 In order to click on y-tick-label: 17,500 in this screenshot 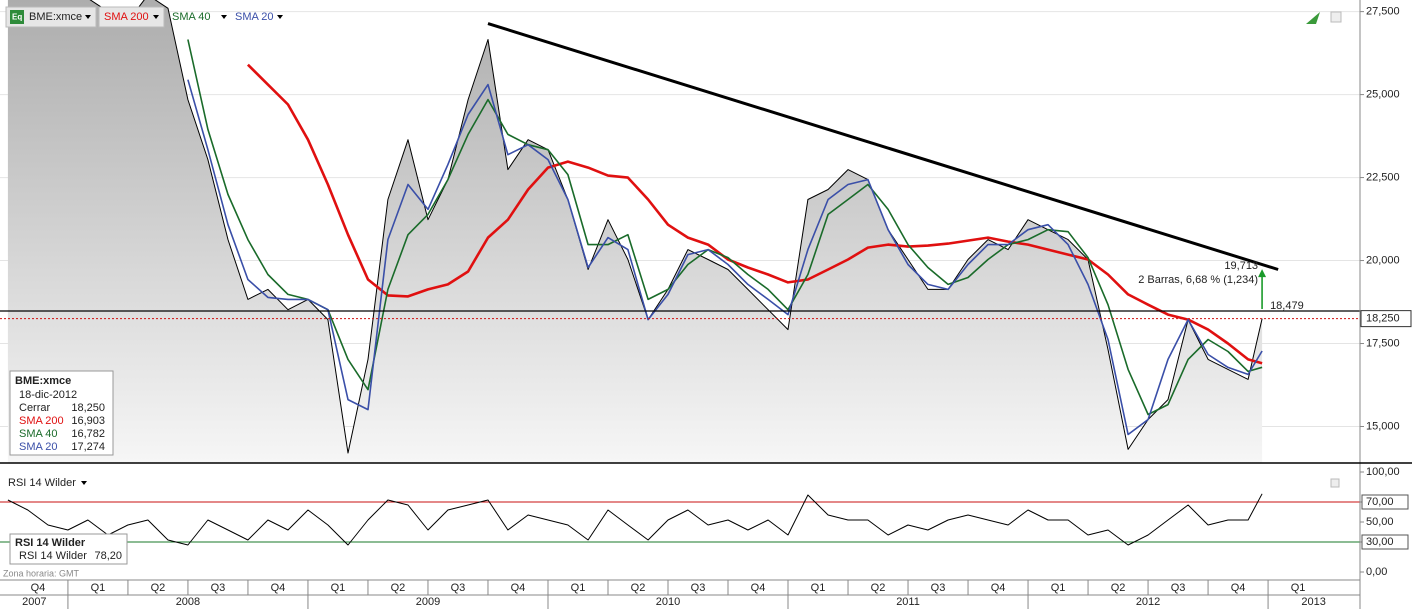, I will do `click(1383, 343)`.